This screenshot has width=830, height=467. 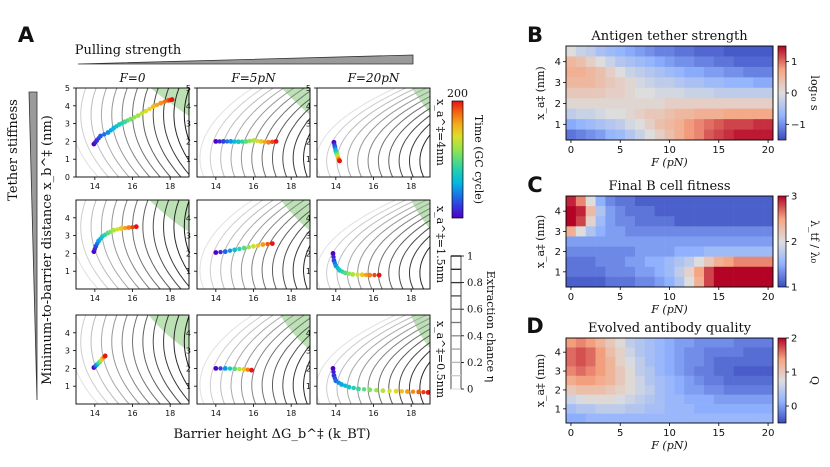 What do you see at coordinates (188, 236) in the screenshot?
I see `y-tick-label: 3` at bounding box center [188, 236].